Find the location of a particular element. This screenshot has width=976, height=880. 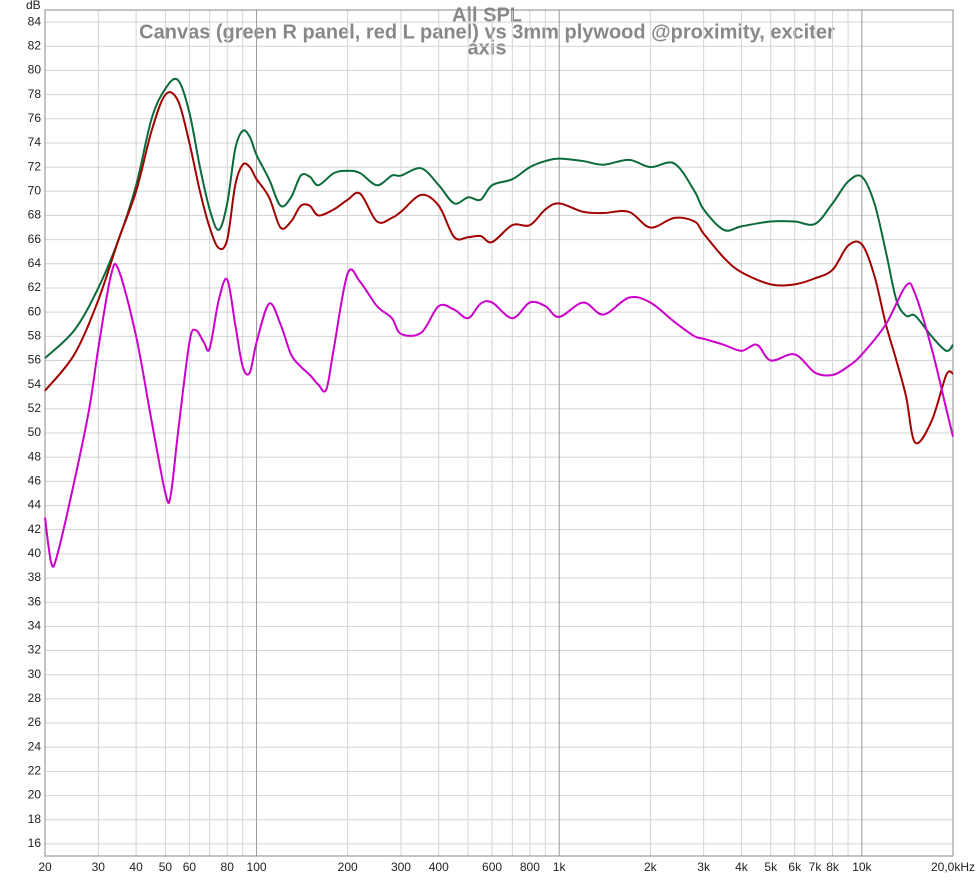

y-tick-label: 24 is located at coordinates (35, 746).